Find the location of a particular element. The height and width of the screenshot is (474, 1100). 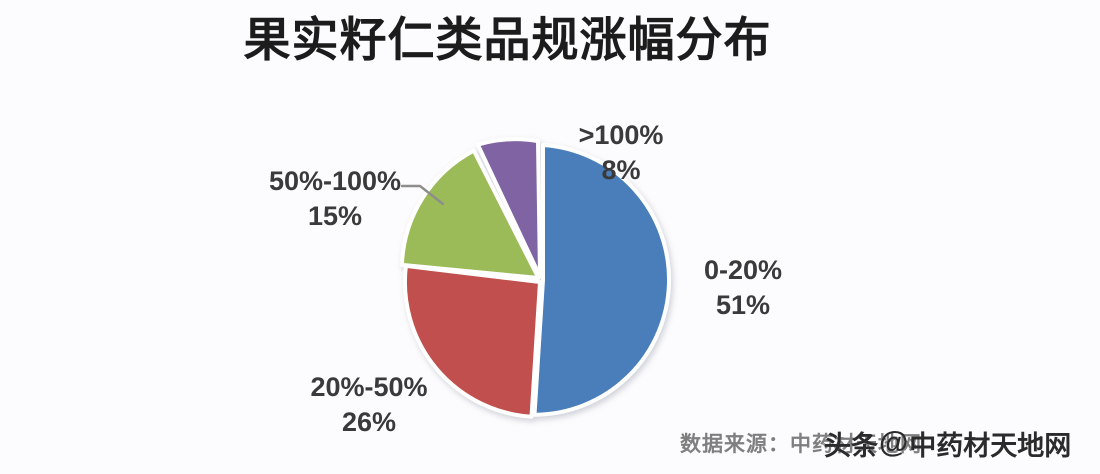

data-label-20-50: 20%-50% 26% is located at coordinates (369, 405).